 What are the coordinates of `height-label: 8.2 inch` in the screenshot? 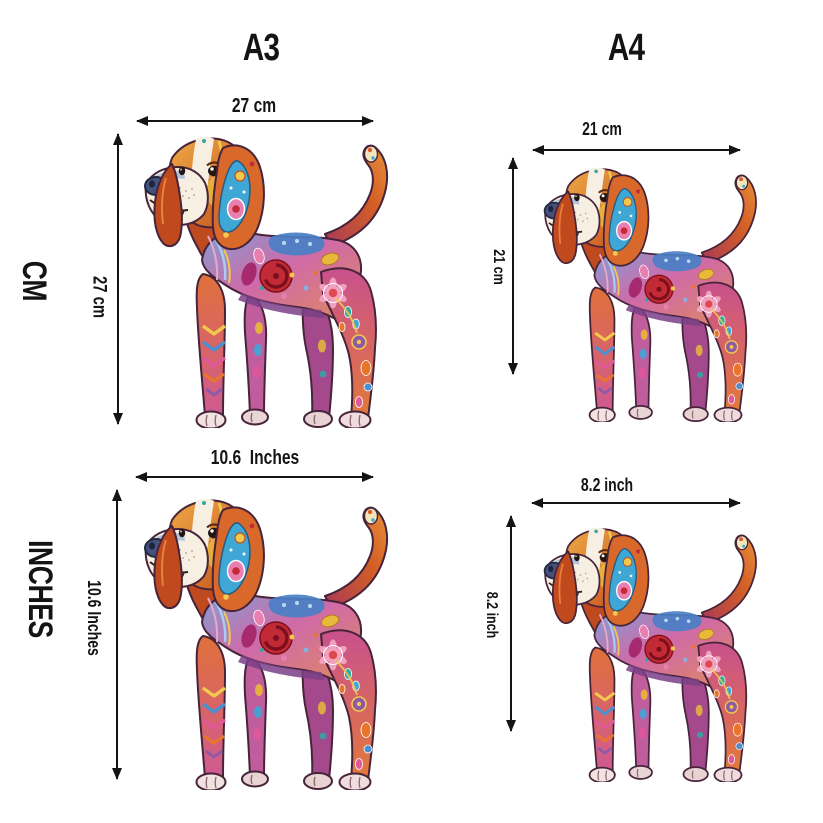 It's located at (491, 615).